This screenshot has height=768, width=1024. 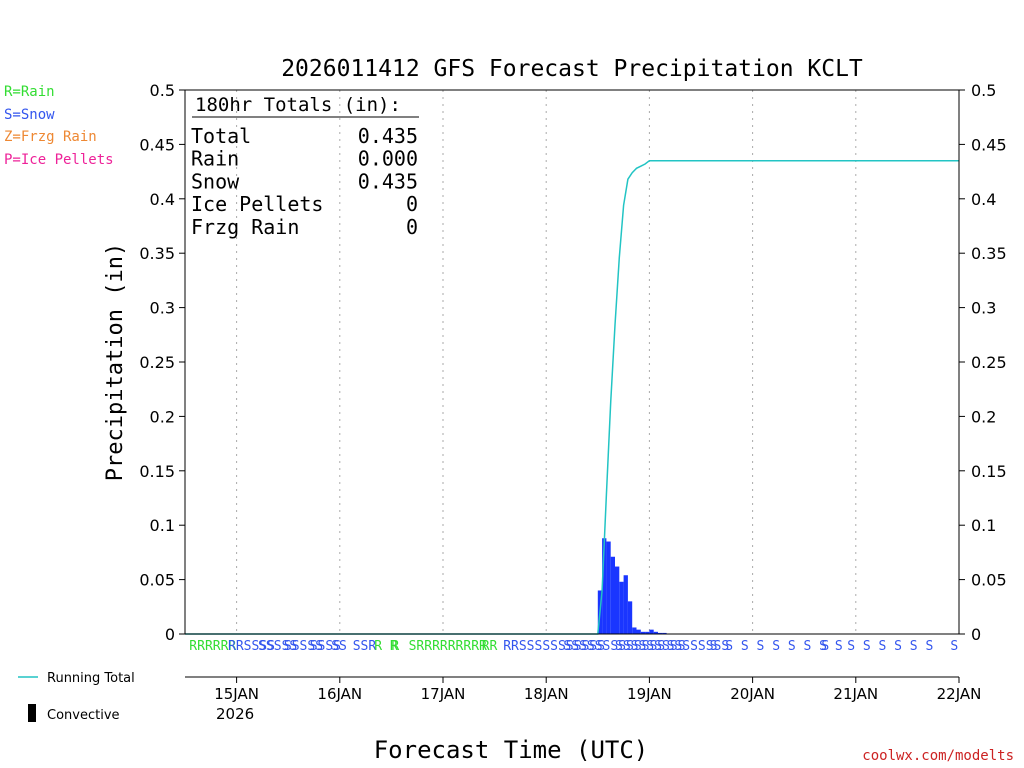 I want to click on y-tick-label-left: 0.05, so click(x=157, y=580).